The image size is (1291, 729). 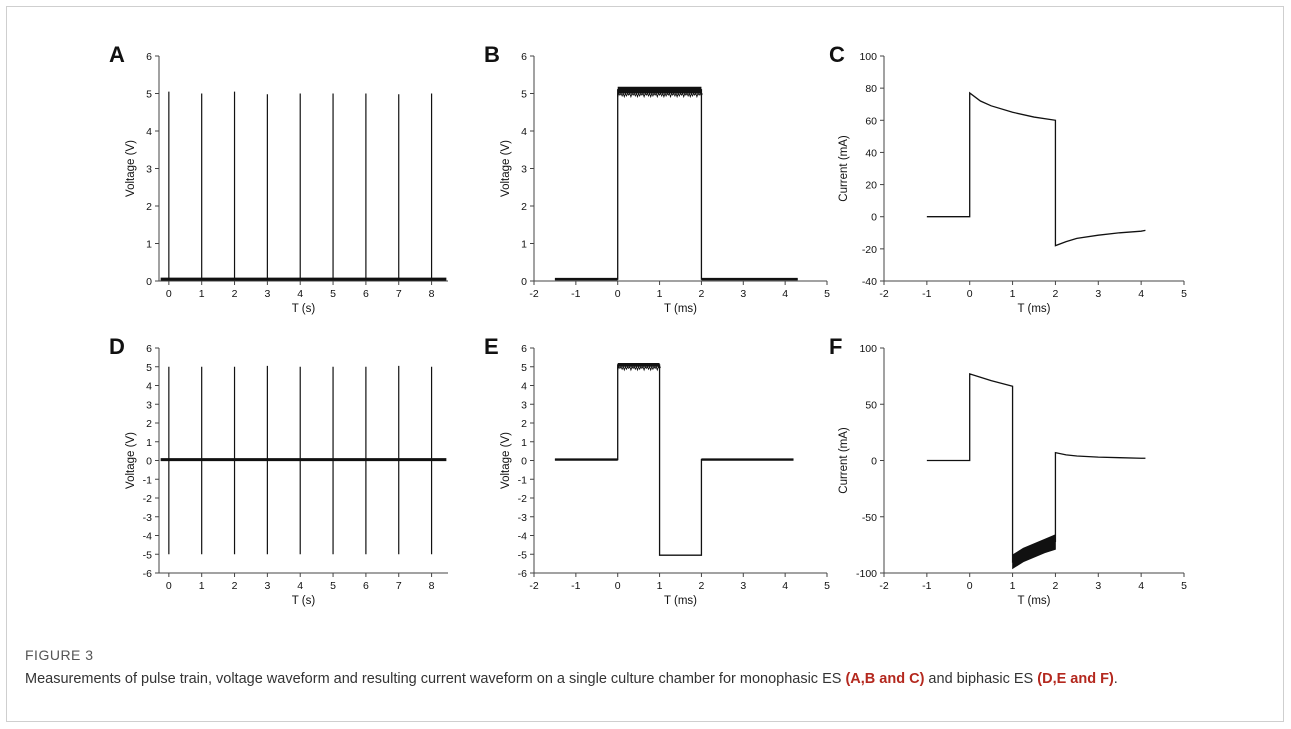 What do you see at coordinates (785, 294) in the screenshot?
I see `x-tick-label-b: 4` at bounding box center [785, 294].